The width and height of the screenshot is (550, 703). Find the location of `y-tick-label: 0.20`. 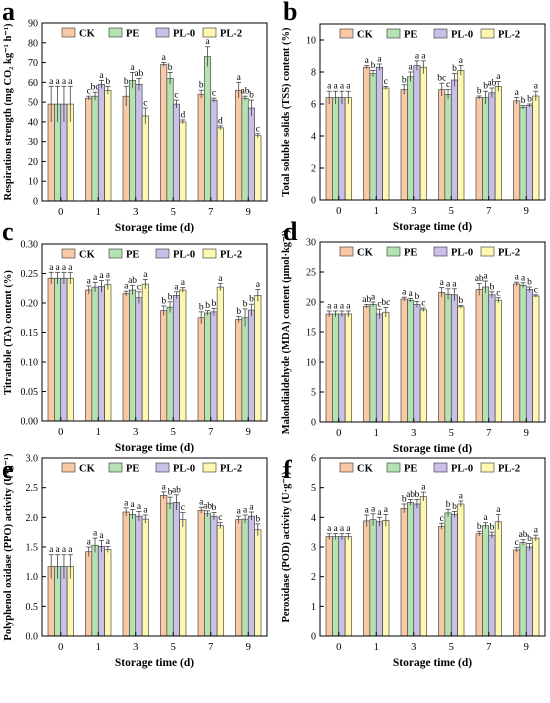

y-tick-label: 0.20 is located at coordinates (30, 304).